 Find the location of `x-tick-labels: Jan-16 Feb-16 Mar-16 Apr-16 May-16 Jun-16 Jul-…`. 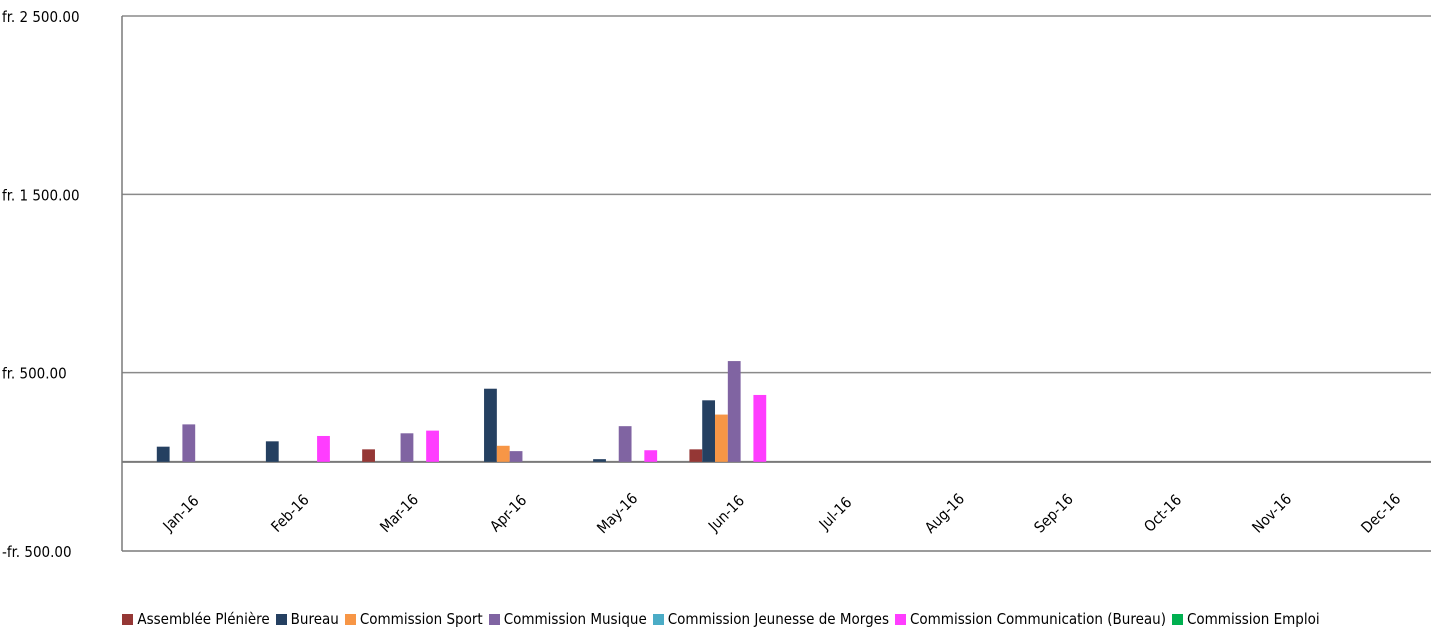

x-tick-labels: Jan-16 Feb-16 Mar-16 Apr-16 May-16 Jun-16 Jul-… is located at coordinates (782, 513).